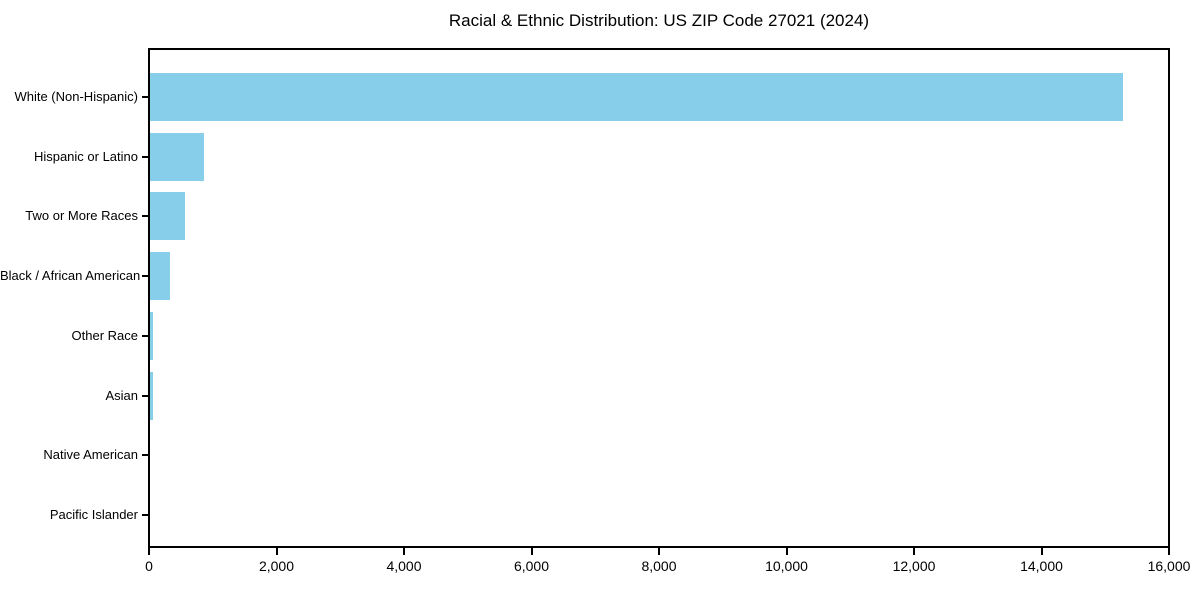 The width and height of the screenshot is (1200, 600). I want to click on x-tick-label: 2,000, so click(276, 566).